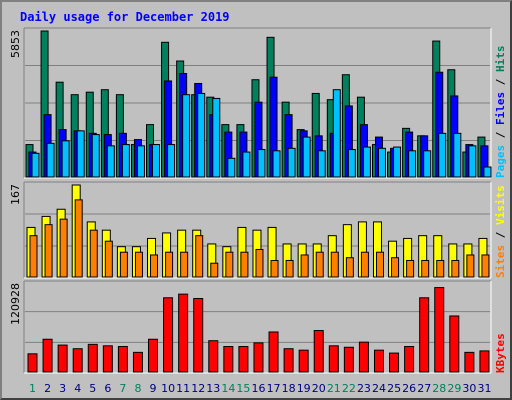 The image size is (512, 400). What do you see at coordinates (364, 388) in the screenshot?
I see `x-tick-label: 23` at bounding box center [364, 388].